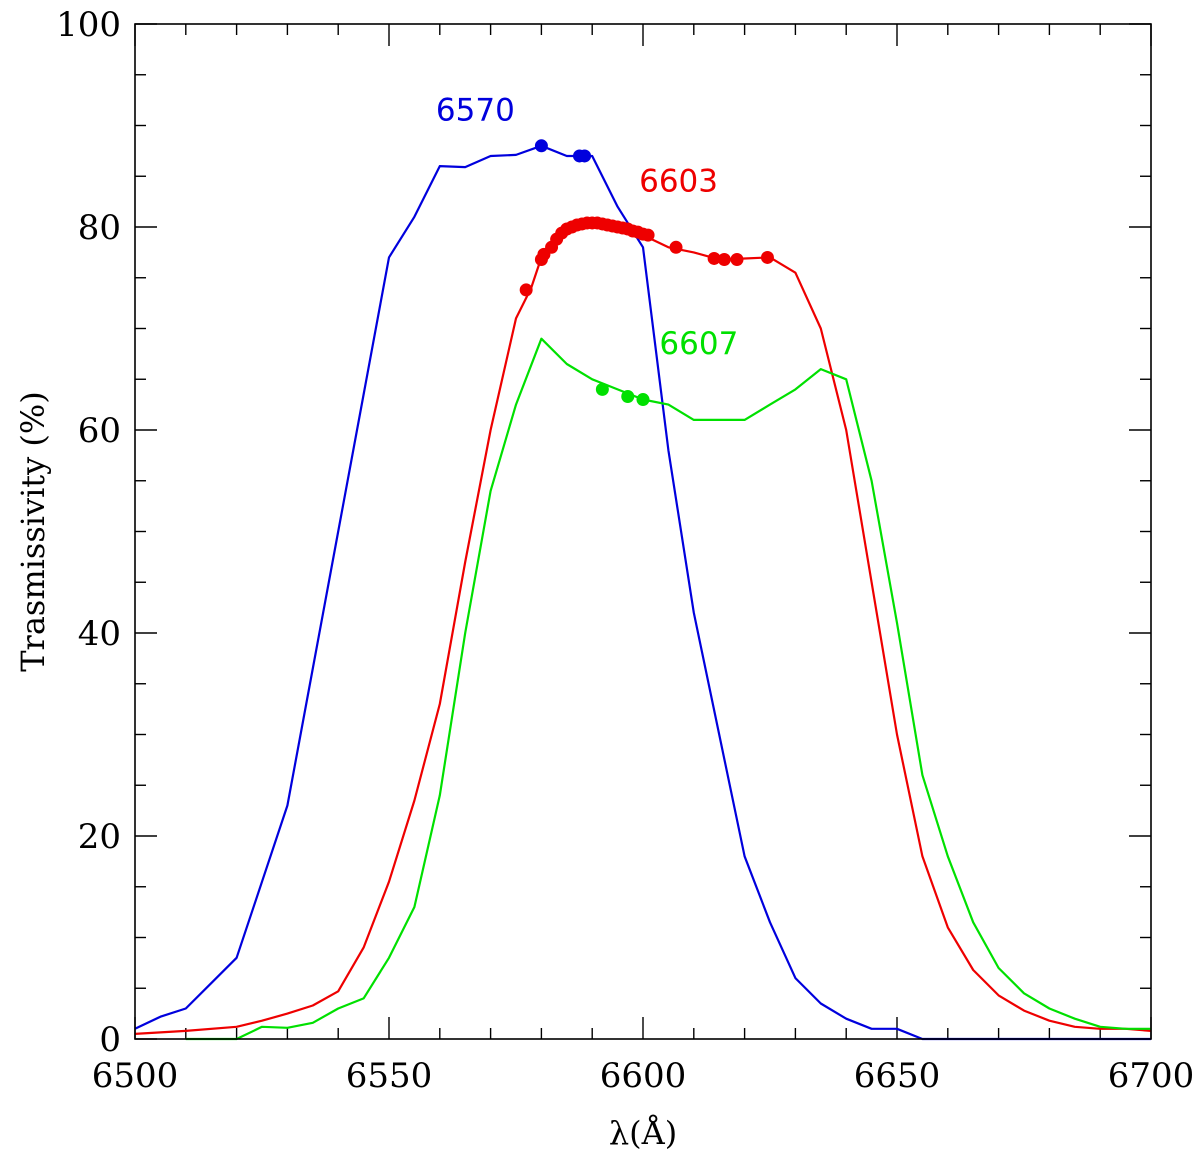 The width and height of the screenshot is (1200, 1159). I want to click on y-tick-label: 0, so click(110, 1040).